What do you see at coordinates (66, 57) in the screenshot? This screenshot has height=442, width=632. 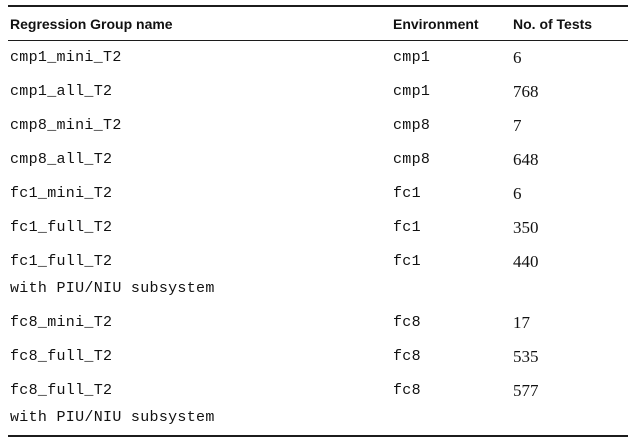 I see `regression-group-name: cmp1_mini_T2` at bounding box center [66, 57].